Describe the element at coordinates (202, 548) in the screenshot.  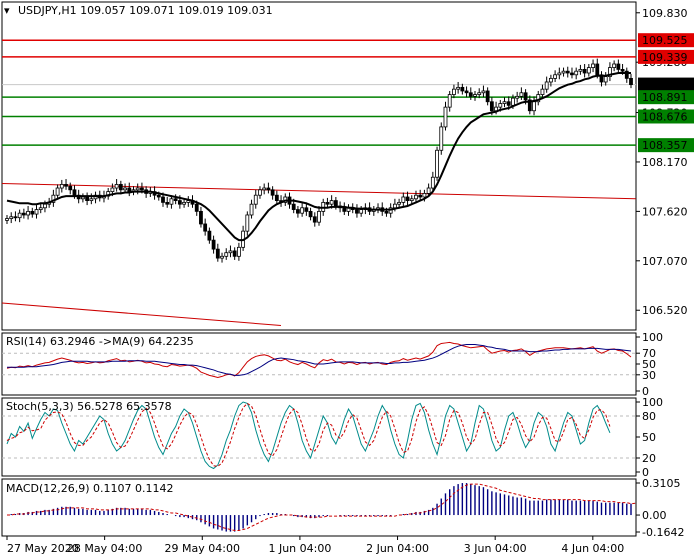
I see `time-tick-label: 29 May 04:00` at that location.